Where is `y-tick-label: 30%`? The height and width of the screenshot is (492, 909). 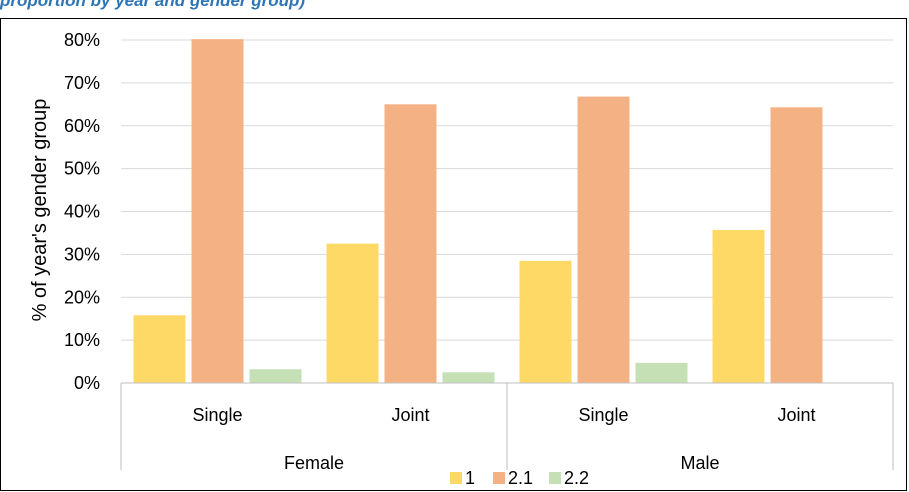 y-tick-label: 30% is located at coordinates (82, 254).